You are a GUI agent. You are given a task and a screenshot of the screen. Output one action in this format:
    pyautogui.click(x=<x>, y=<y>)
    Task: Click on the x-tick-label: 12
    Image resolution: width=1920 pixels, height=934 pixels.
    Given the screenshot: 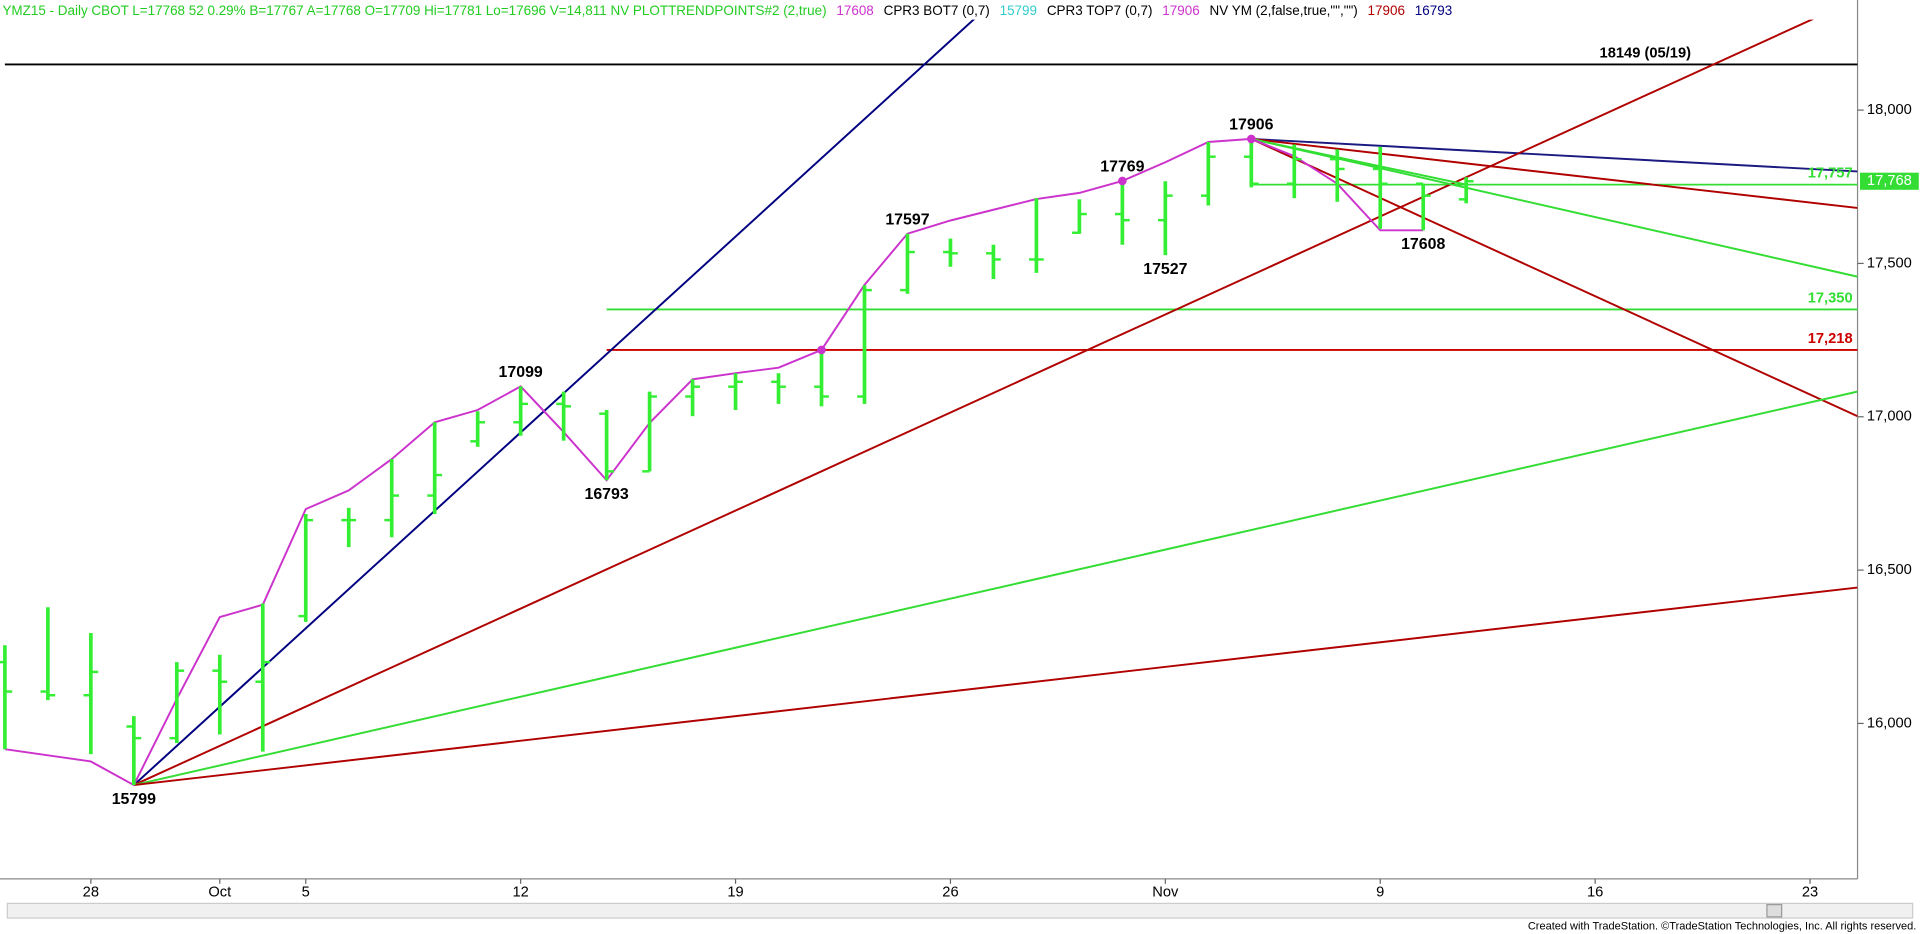 What is the action you would take?
    pyautogui.click(x=520, y=892)
    